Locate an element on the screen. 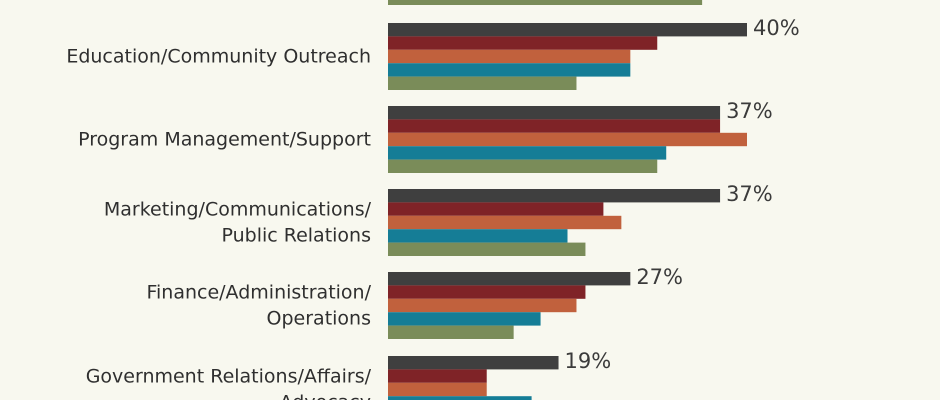 This screenshot has height=400, width=940. category-label-line: Program Management/Support is located at coordinates (224, 140).